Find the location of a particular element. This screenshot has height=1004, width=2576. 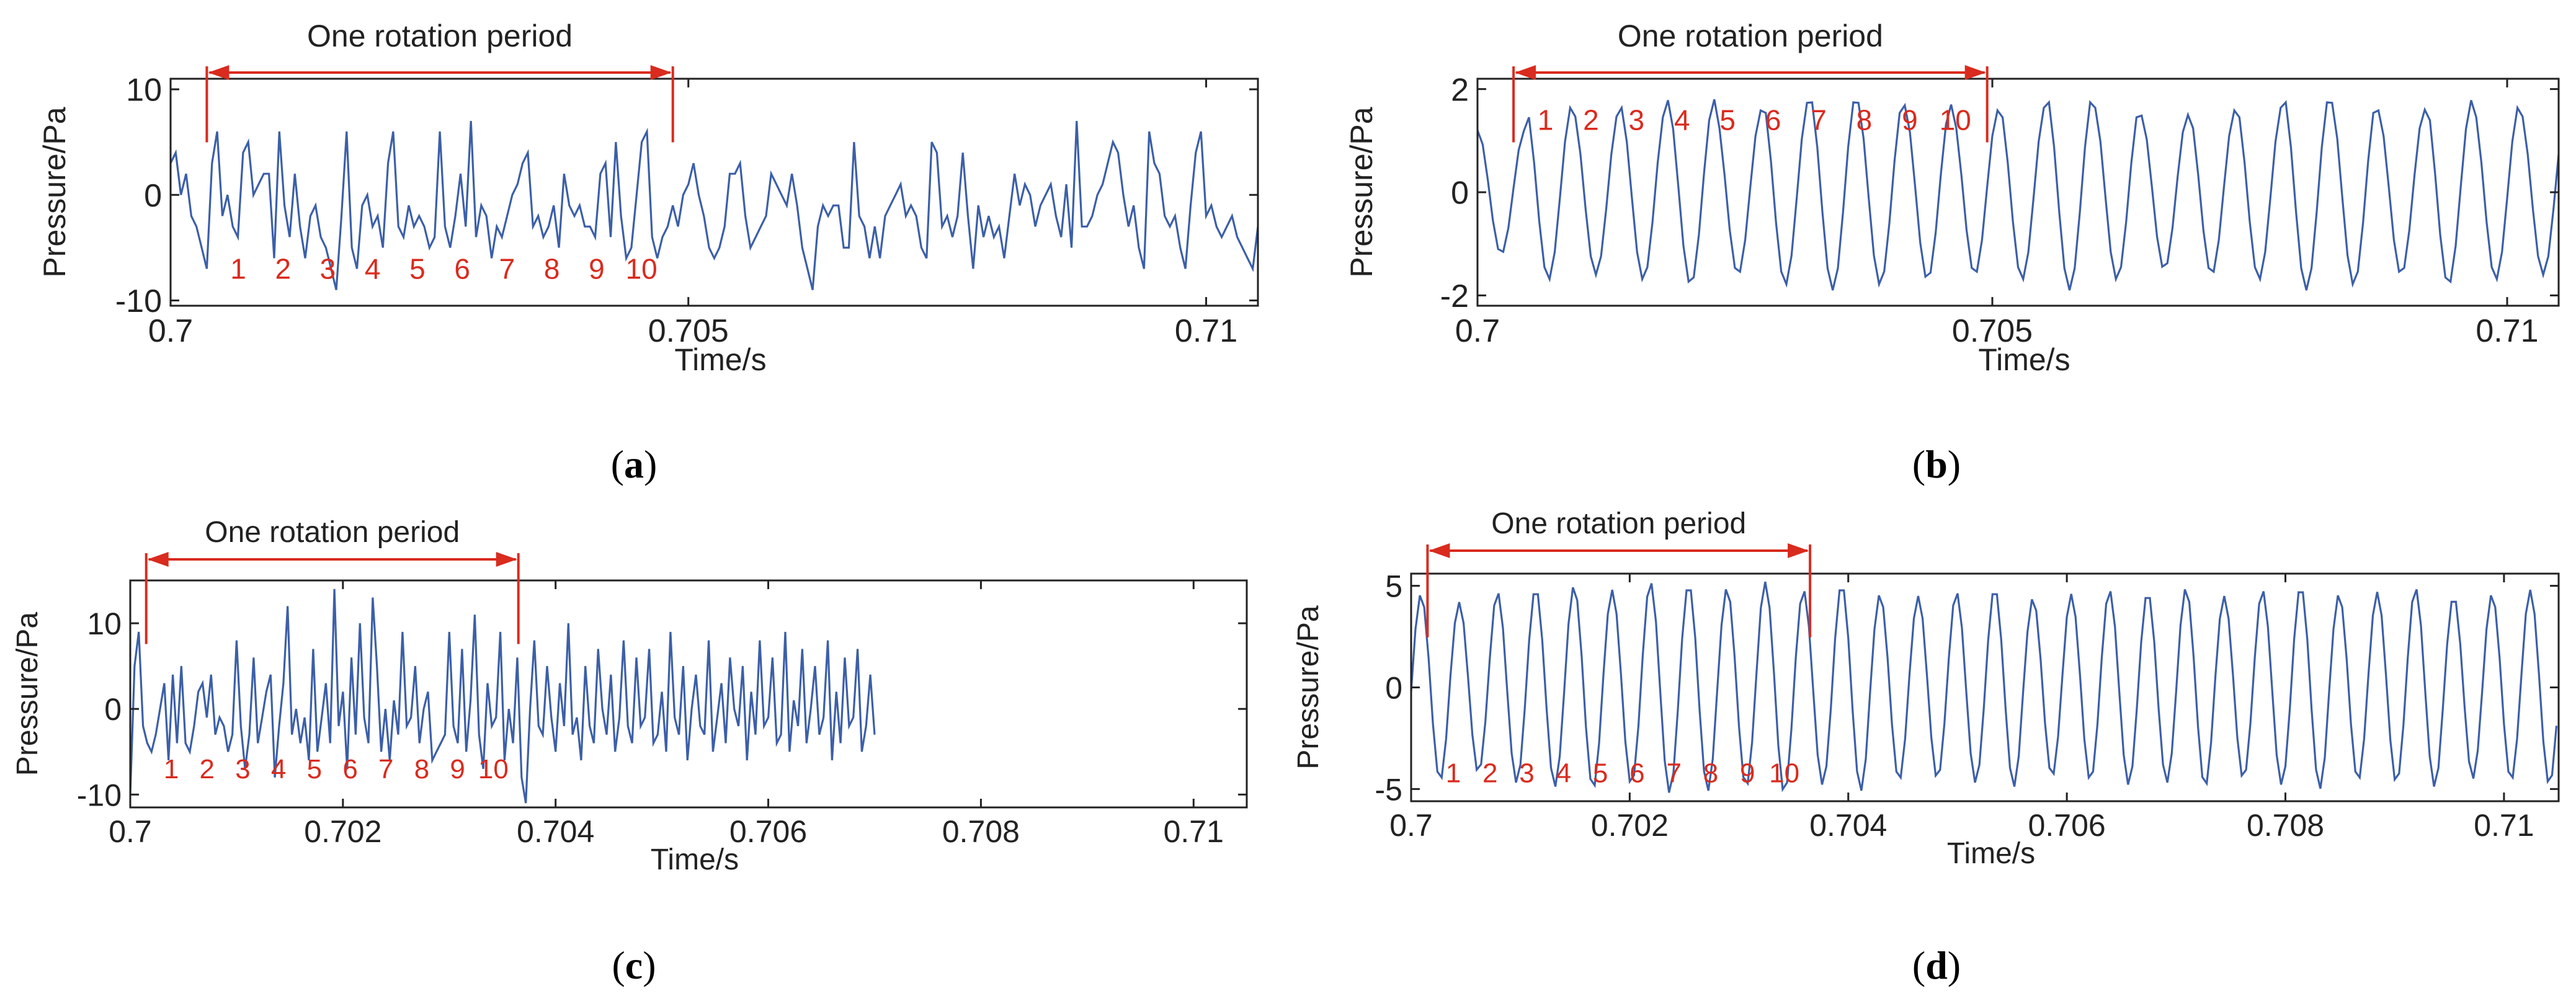

x-tick-label-d: 0.702 is located at coordinates (1630, 825).